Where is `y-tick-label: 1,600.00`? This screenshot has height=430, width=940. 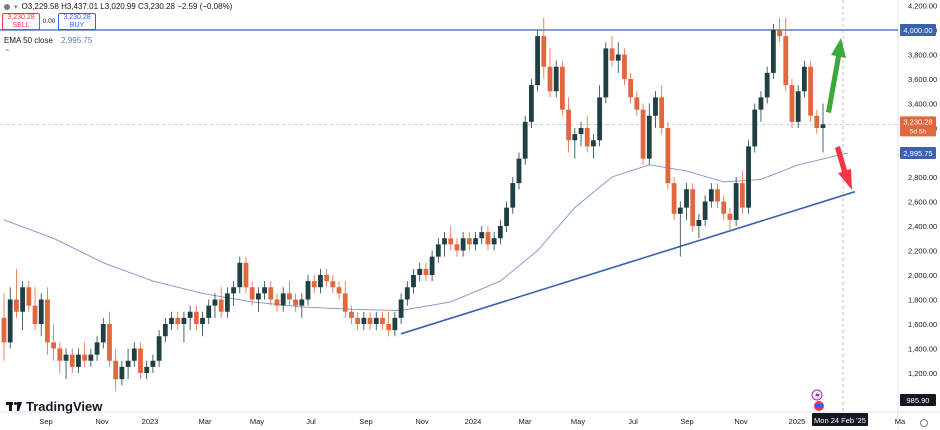
y-tick-label: 1,600.00 is located at coordinates (922, 324).